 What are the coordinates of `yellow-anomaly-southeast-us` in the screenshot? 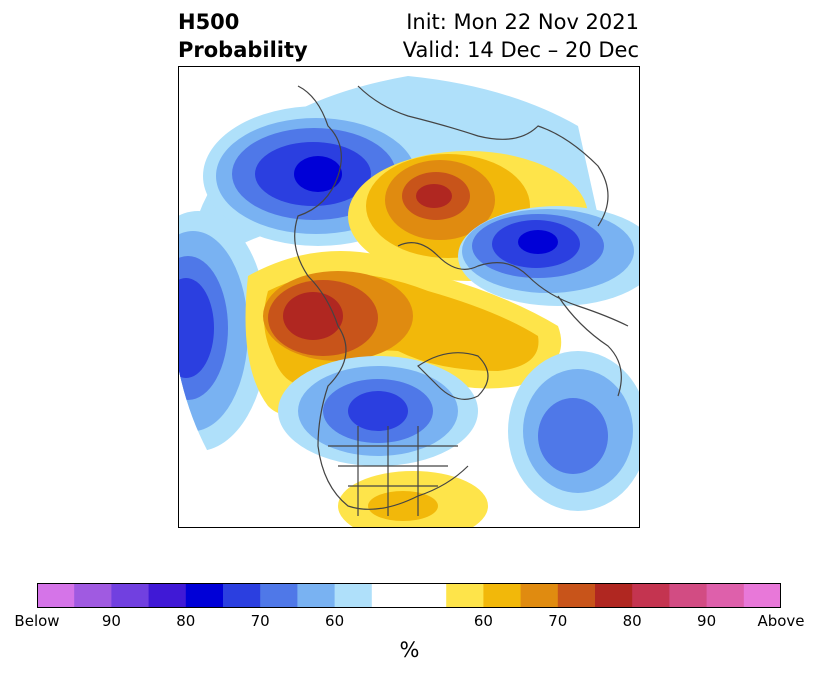 It's located at (413, 499).